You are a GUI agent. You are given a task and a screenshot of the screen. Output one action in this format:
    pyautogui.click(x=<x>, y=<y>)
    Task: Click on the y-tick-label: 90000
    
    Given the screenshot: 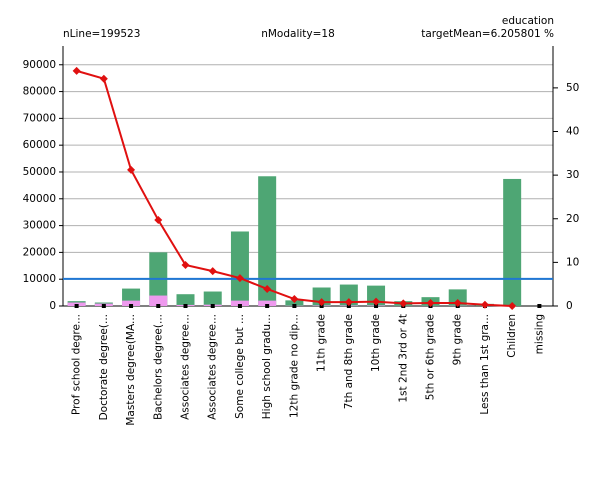 What is the action you would take?
    pyautogui.click(x=39, y=65)
    